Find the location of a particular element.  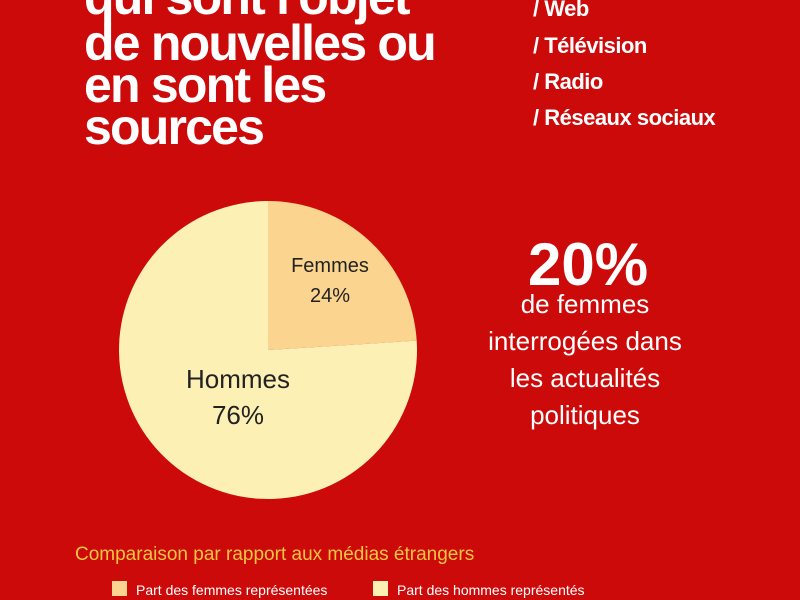

slice-label: Femmes is located at coordinates (330, 266).